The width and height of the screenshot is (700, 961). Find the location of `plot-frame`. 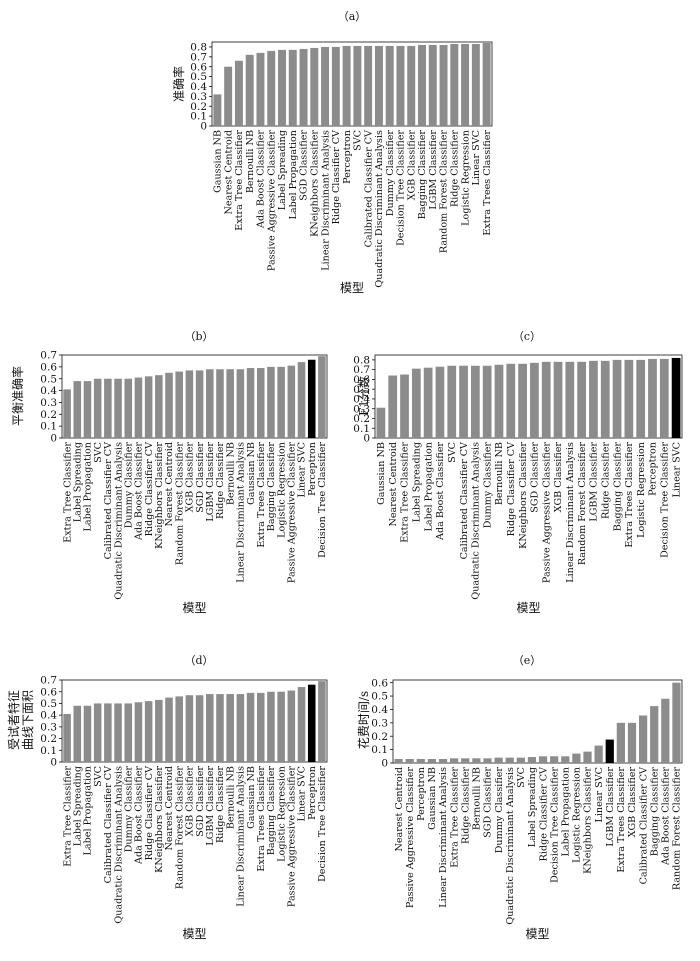

plot-frame is located at coordinates (194, 721).